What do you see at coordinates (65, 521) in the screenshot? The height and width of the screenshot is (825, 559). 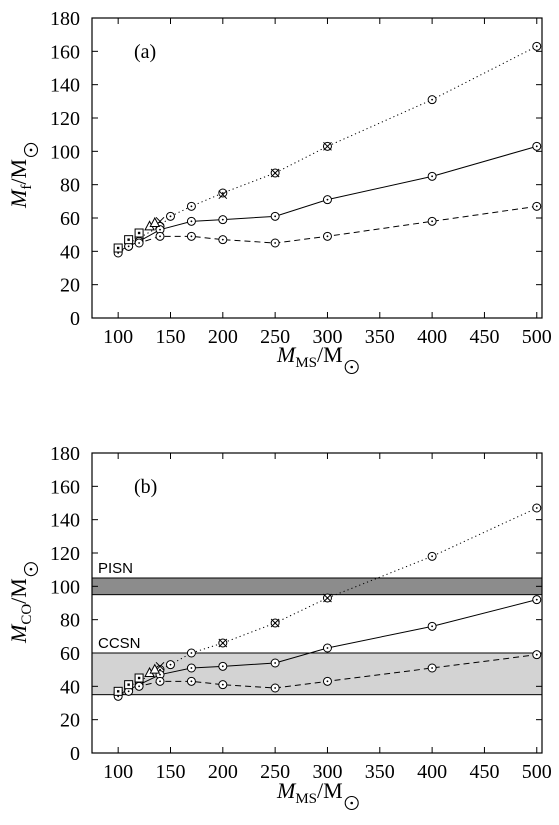 I see `y-tick-label: 140` at bounding box center [65, 521].